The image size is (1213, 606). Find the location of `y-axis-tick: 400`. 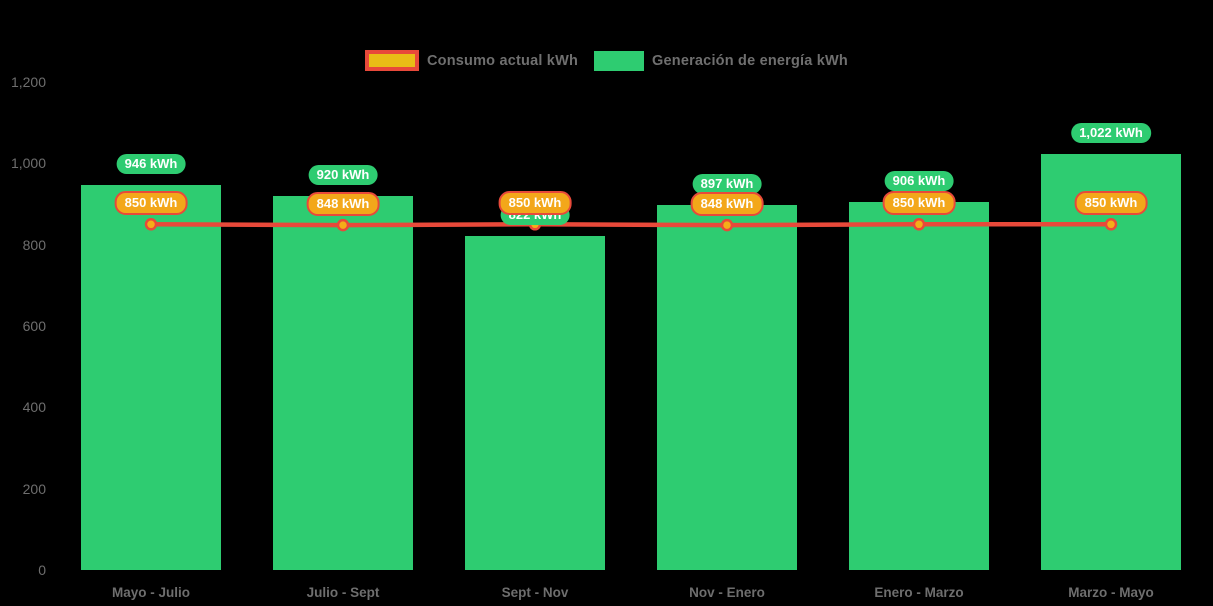

y-axis-tick: 400 is located at coordinates (34, 407).